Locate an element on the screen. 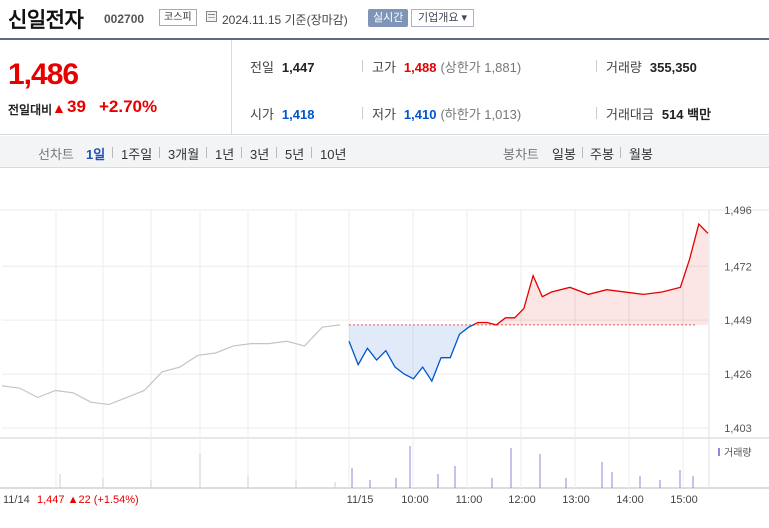  x-tick-label: 12:00 is located at coordinates (522, 500).